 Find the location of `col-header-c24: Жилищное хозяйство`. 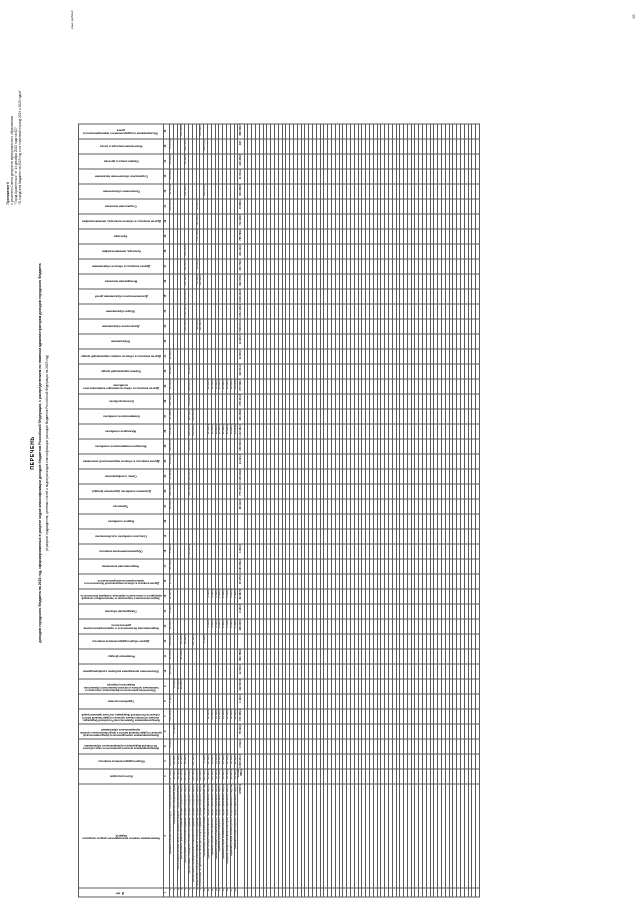

col-header-c24: Жилищное хозяйство is located at coordinates (121, 431).